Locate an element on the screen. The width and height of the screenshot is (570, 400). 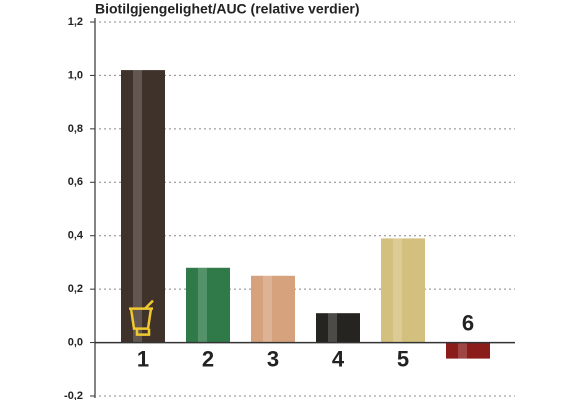
x-tick-label: 5 is located at coordinates (403, 358).